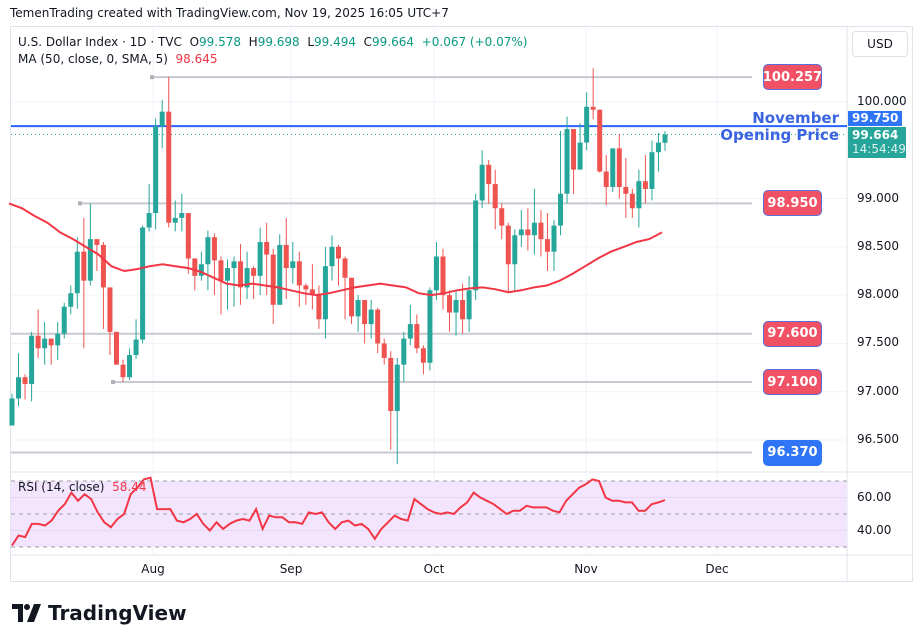 This screenshot has width=923, height=643. Describe the element at coordinates (874, 530) in the screenshot. I see `rsi-axis-40: 40.00` at that location.